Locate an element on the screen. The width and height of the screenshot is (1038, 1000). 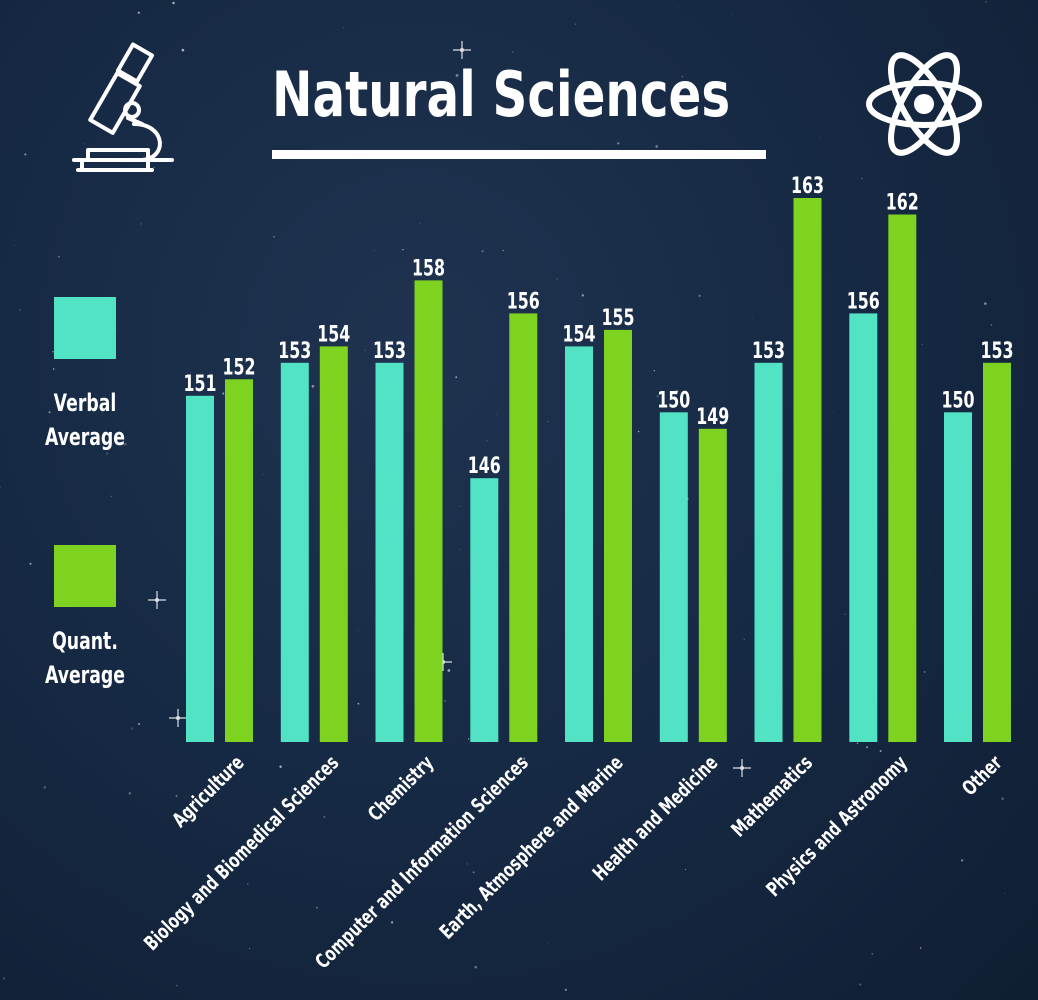
x-tick-label: Earth, Atmosphere and Marine is located at coordinates (532, 848).